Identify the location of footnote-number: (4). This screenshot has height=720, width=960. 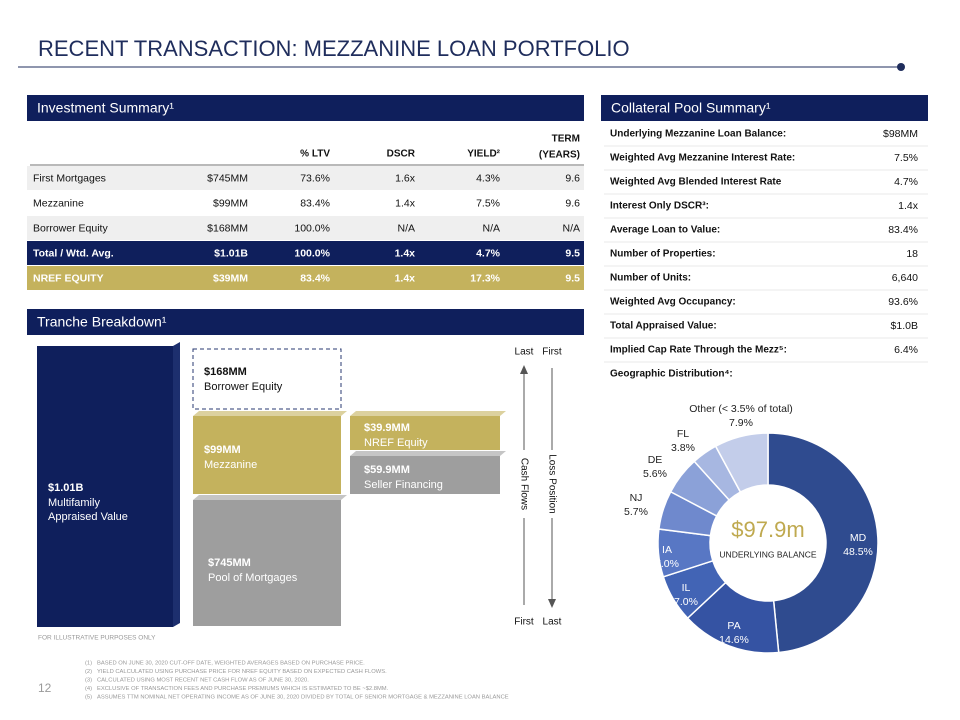
(88, 689).